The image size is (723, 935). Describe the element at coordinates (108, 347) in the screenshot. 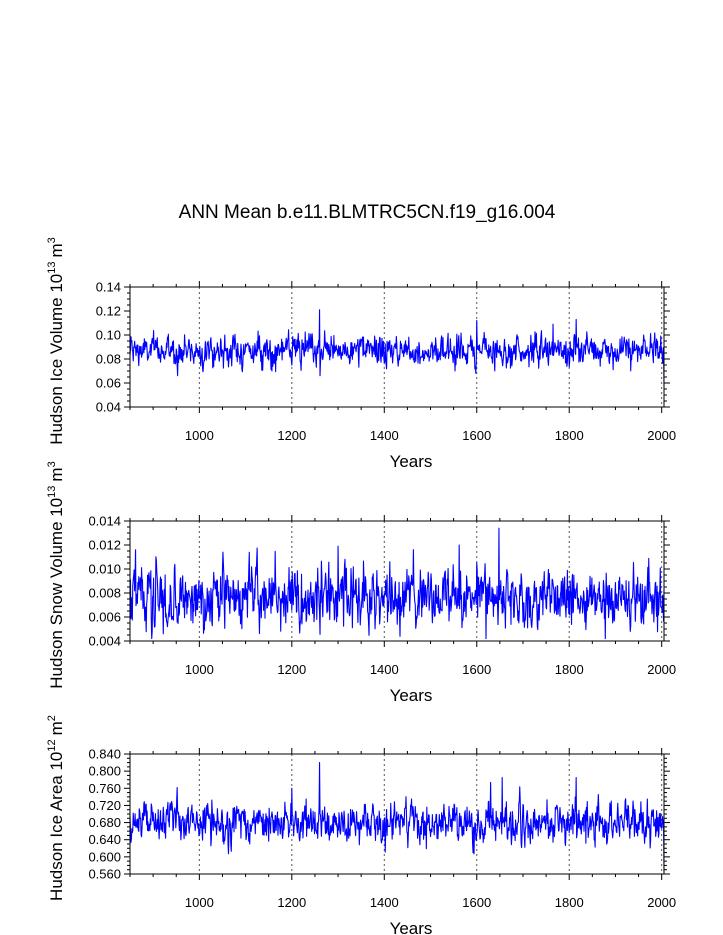

I see `y-tick-labels: 0.04 0.06 0.08 0.10 0.12 0.14` at that location.